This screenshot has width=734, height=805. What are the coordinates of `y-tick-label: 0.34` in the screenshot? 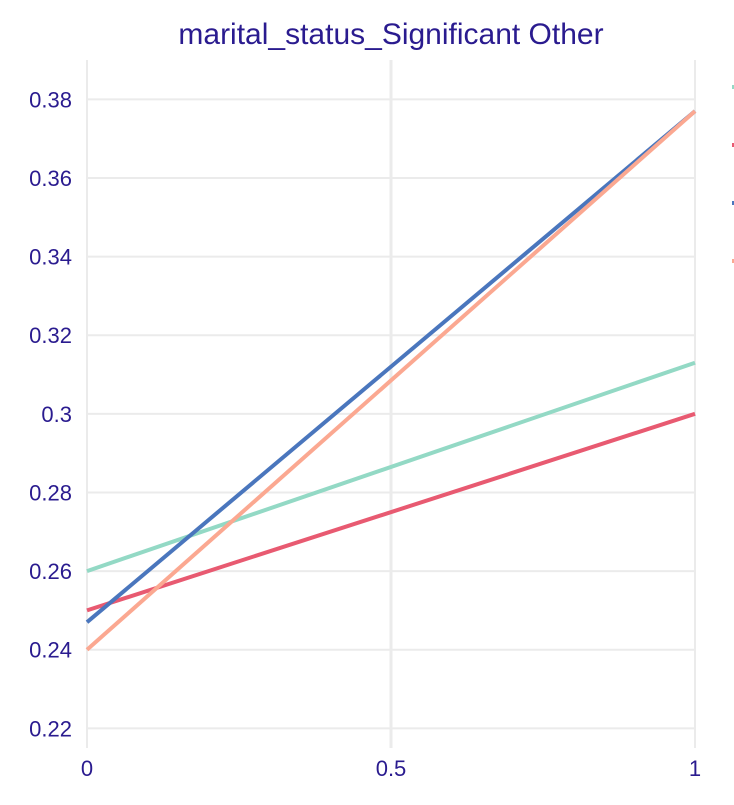 It's located at (50, 257).